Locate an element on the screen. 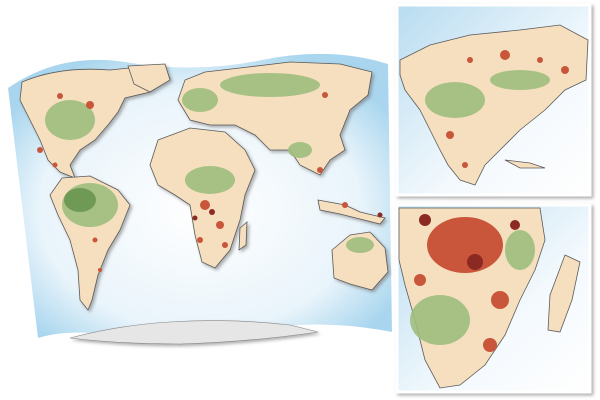 The width and height of the screenshot is (600, 400). antarctica is located at coordinates (194, 332).